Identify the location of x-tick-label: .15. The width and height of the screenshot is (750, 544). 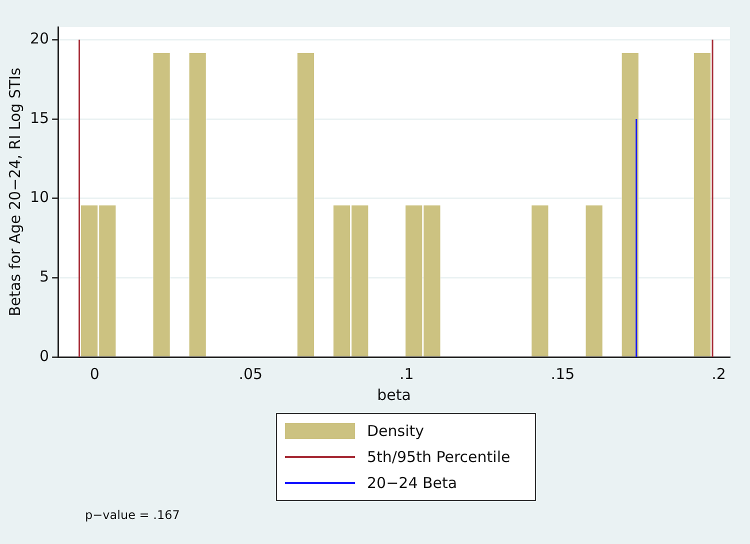
(562, 373).